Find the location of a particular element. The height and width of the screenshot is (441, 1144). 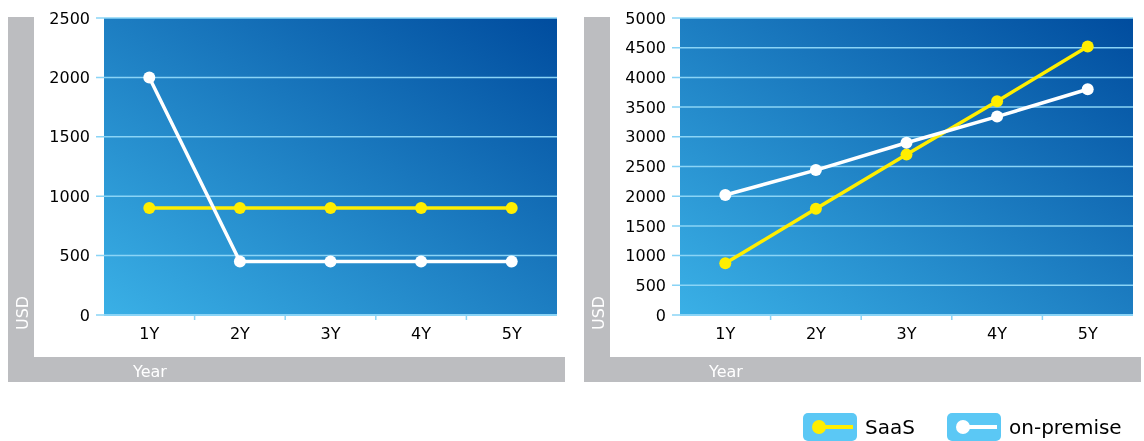

legend-label: SaaS is located at coordinates (890, 427).